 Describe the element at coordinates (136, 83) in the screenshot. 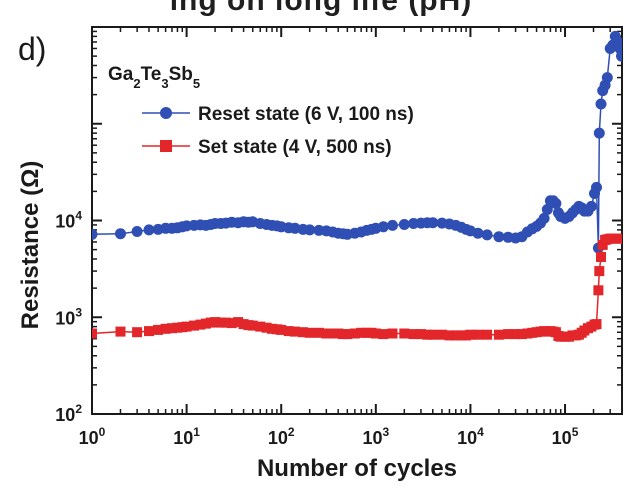

I see `compound-part: 2` at that location.